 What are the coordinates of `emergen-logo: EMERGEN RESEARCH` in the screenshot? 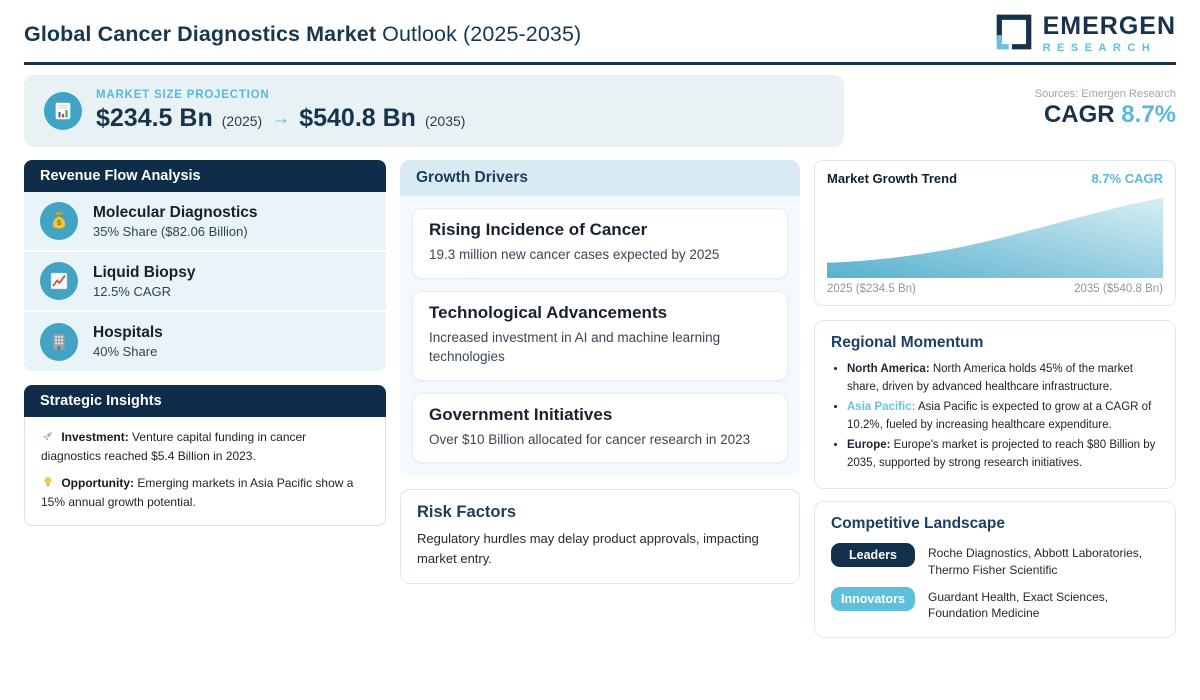 It's located at (1084, 34).